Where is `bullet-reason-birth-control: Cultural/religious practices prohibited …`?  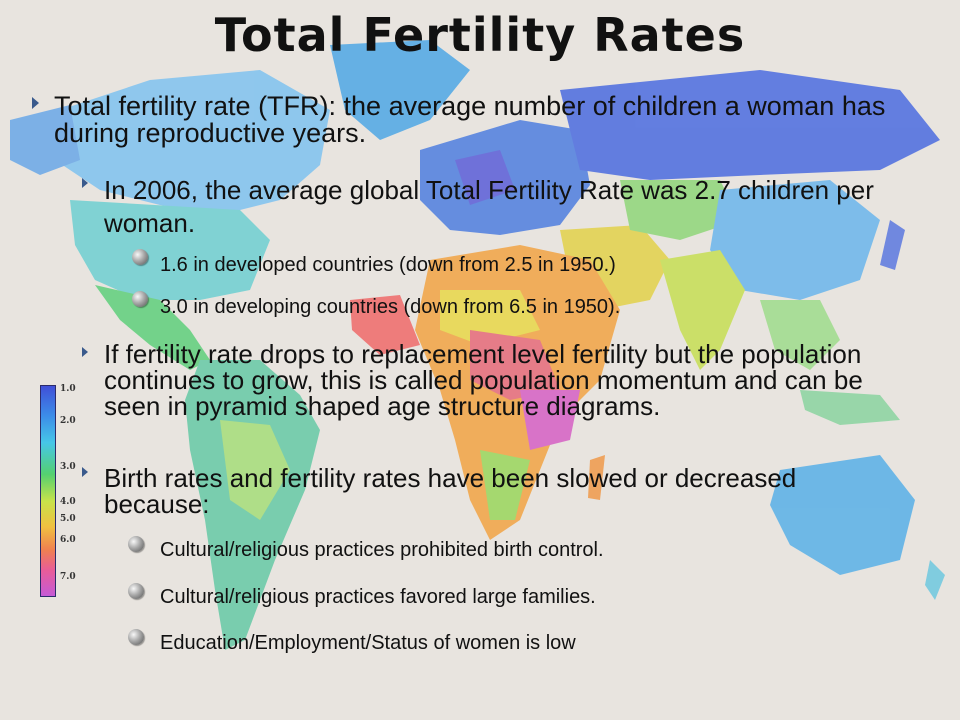 bullet-reason-birth-control: Cultural/religious practices prohibited … is located at coordinates (382, 550).